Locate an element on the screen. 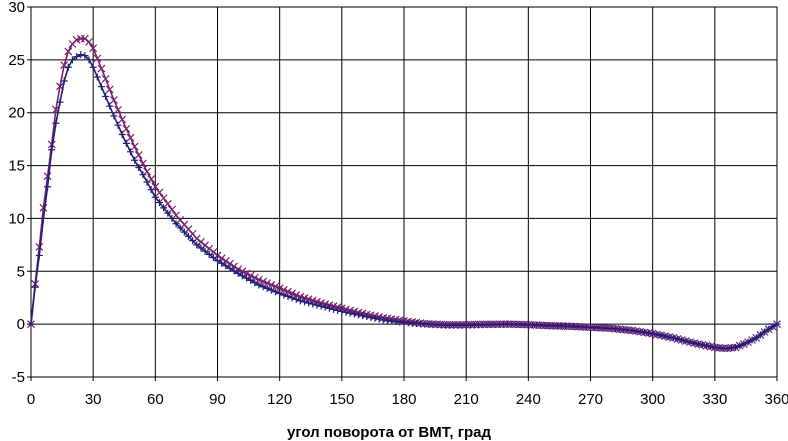 This screenshot has width=788, height=441. x-tick-label: 60 is located at coordinates (155, 399).